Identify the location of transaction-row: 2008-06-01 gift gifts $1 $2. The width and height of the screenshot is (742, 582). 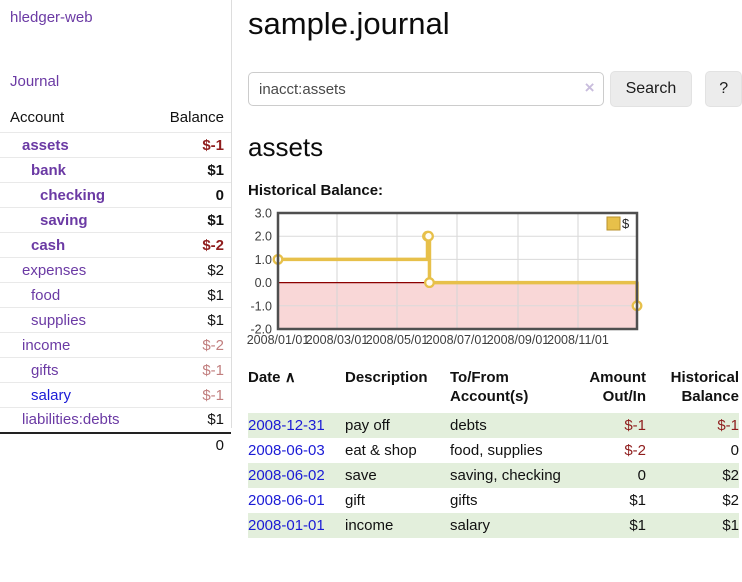
(493, 500).